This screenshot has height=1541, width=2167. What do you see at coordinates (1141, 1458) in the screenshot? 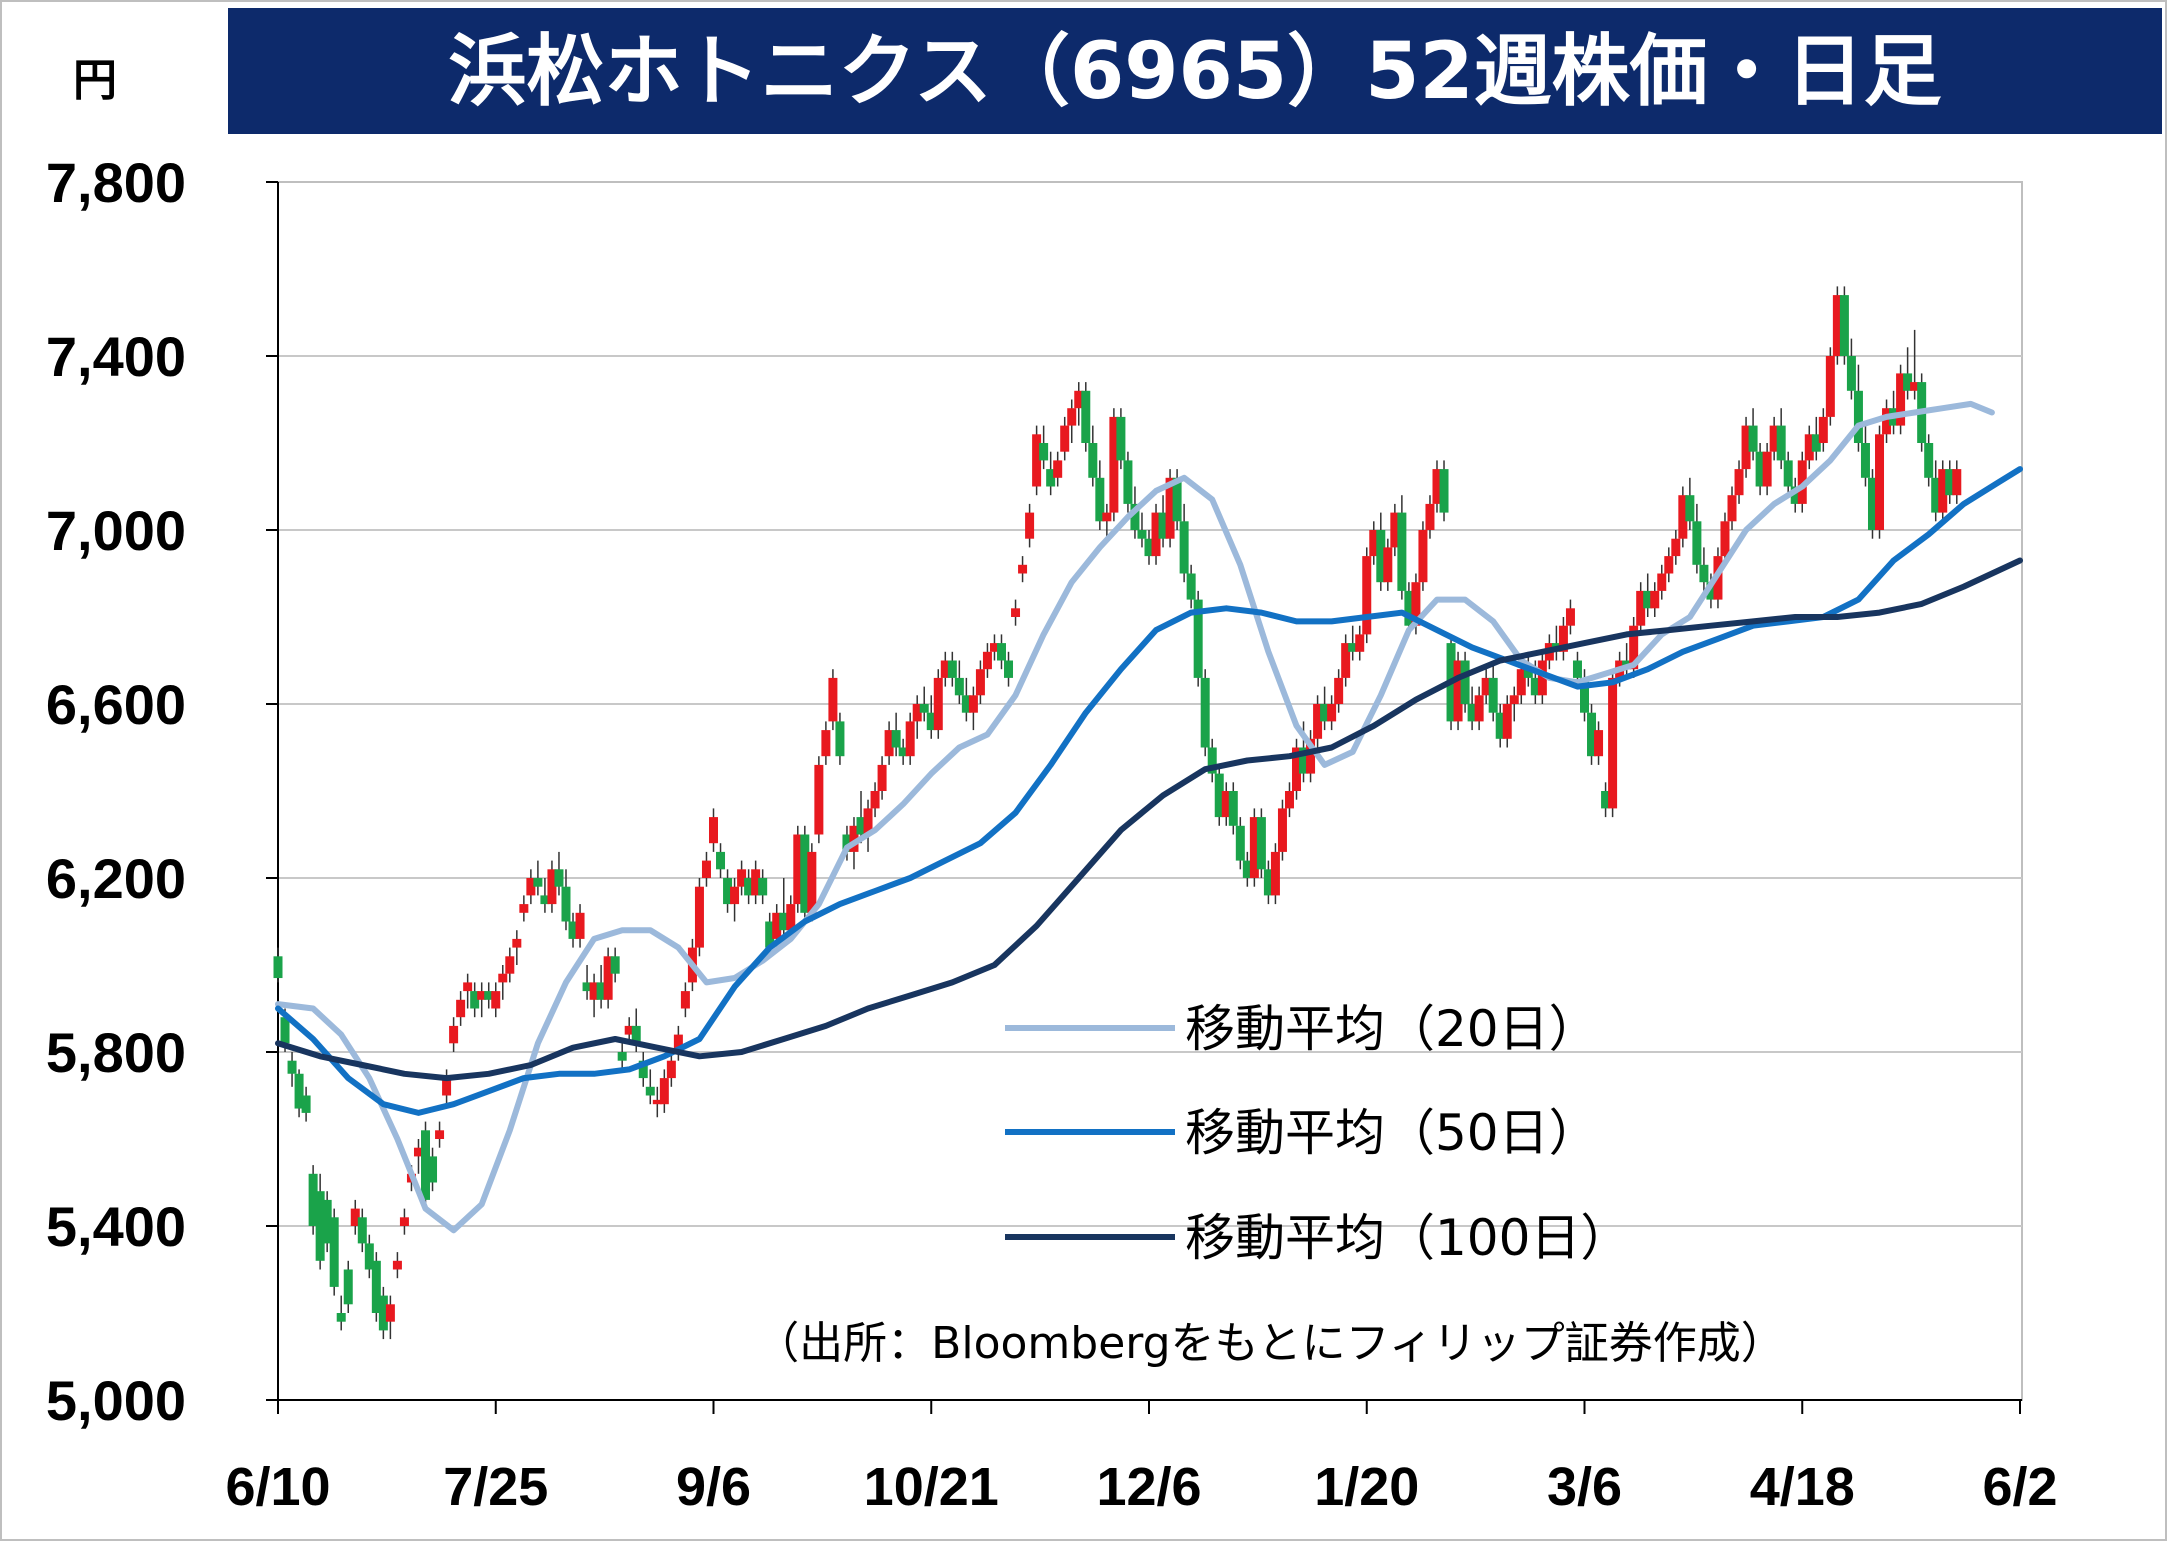
I see `x-axis-ticks: 6/10 7/25 9/6 10/21 12/6 1/20 3/6 4/18 6/2` at bounding box center [1141, 1458].